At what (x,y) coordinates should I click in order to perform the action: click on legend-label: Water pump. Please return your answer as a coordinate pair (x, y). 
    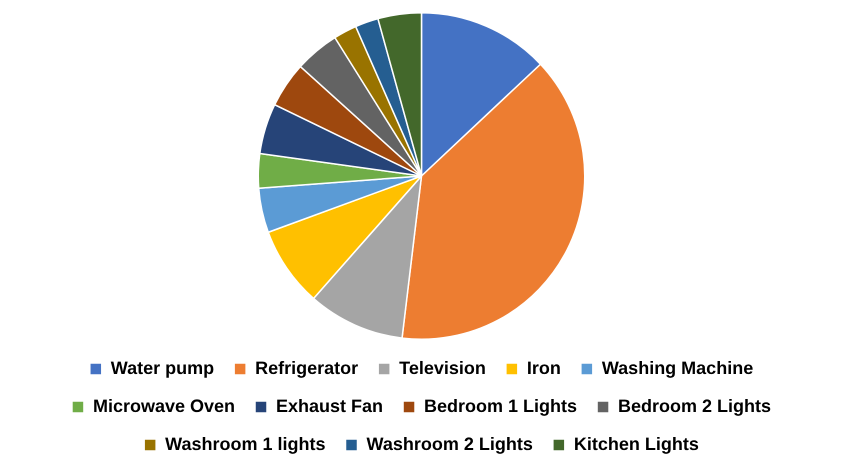
    Looking at the image, I should click on (162, 368).